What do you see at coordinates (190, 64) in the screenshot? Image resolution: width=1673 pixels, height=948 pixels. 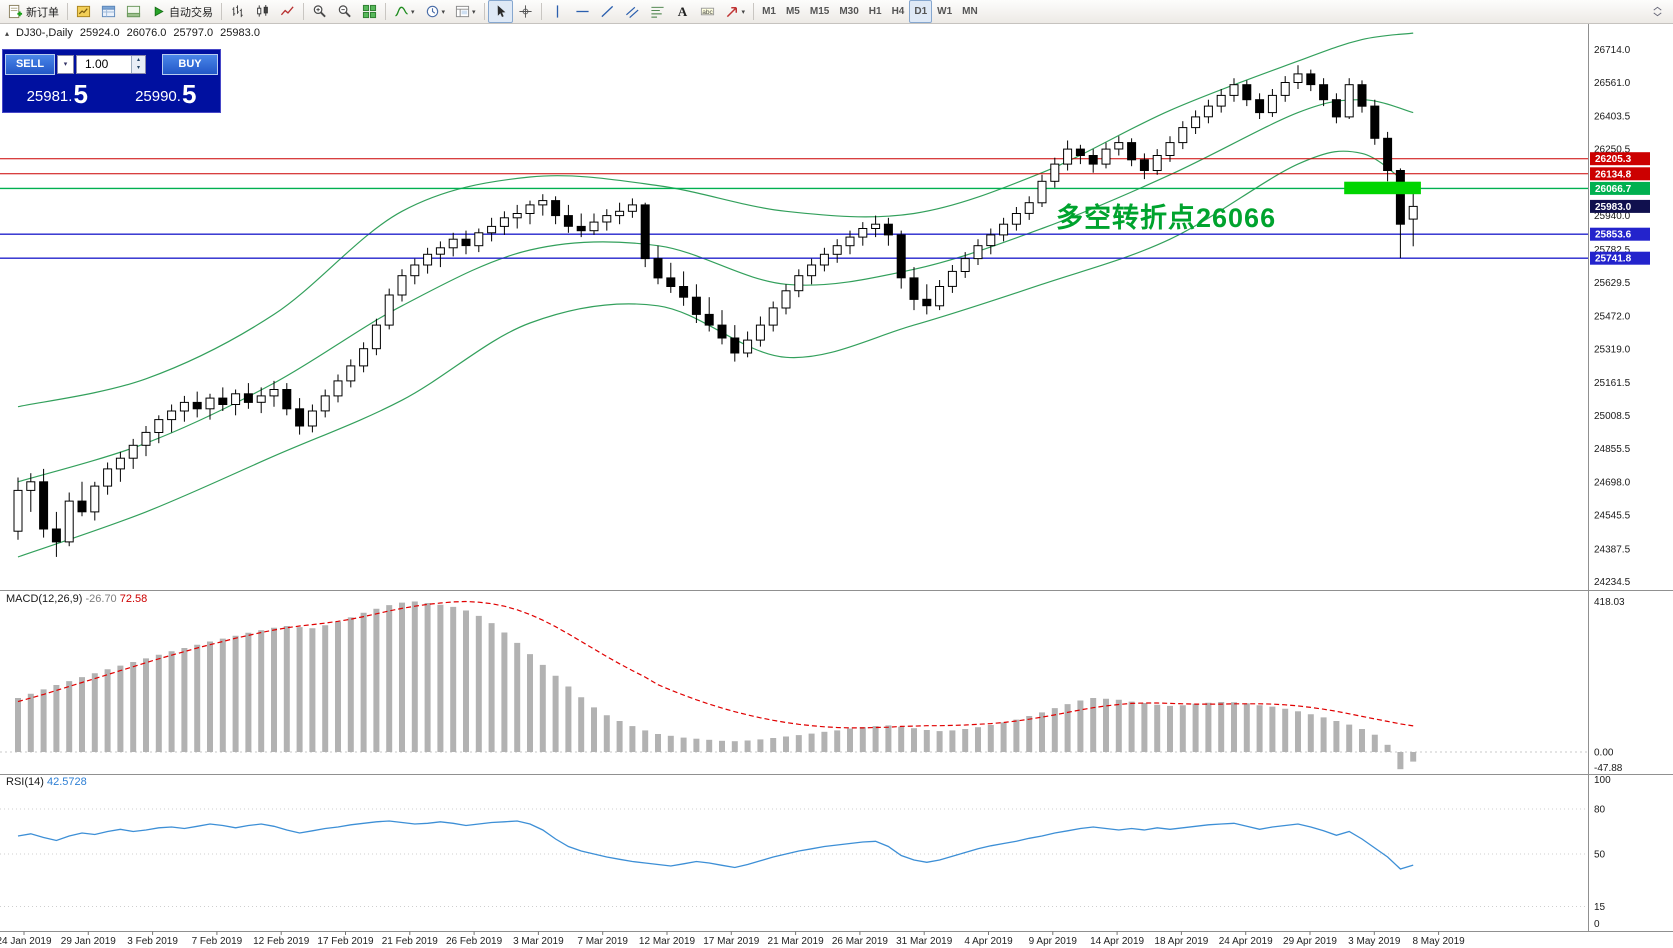 I see `buy-button: BUY` at bounding box center [190, 64].